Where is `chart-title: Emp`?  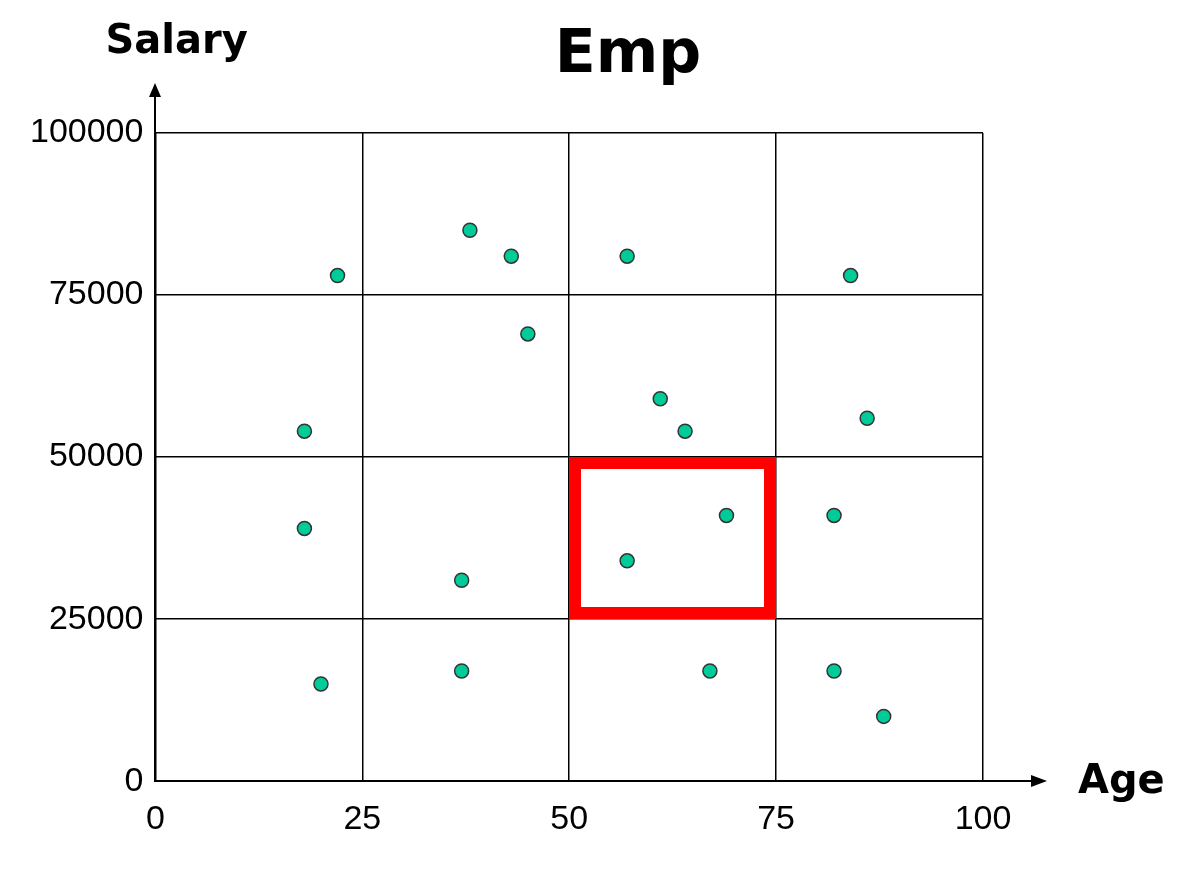 chart-title: Emp is located at coordinates (628, 51).